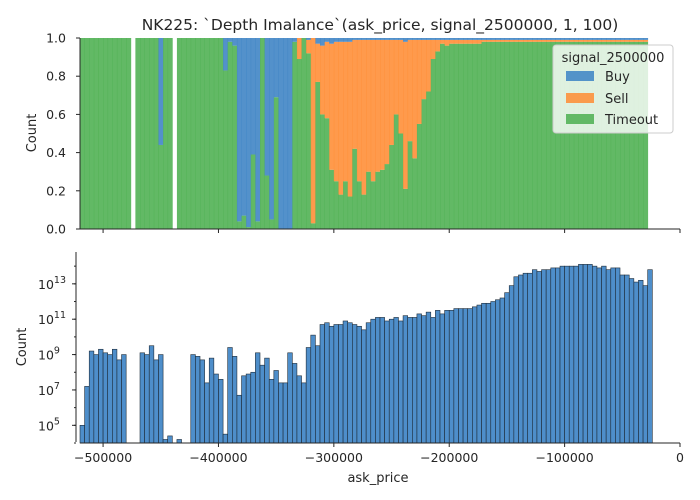  What do you see at coordinates (580, 76) in the screenshot?
I see `legend-swatch-buy` at bounding box center [580, 76].